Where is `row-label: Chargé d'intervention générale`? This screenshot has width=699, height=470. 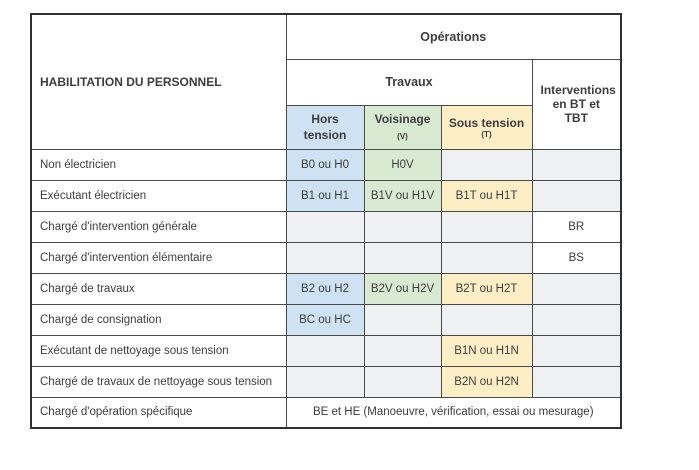
row-label: Chargé d'intervention générale is located at coordinates (158, 226).